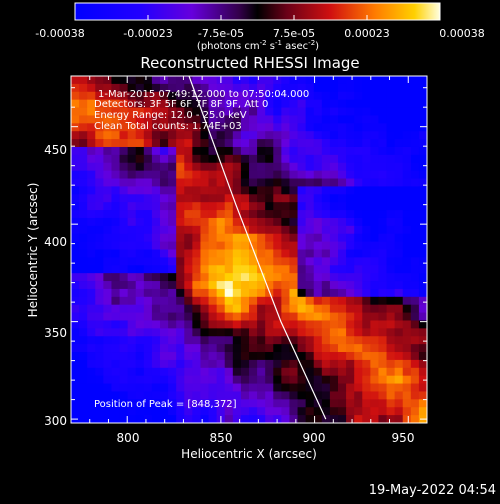  I want to click on clean-counts-text: Clean Total counts: 1.74E+03, so click(168, 126).